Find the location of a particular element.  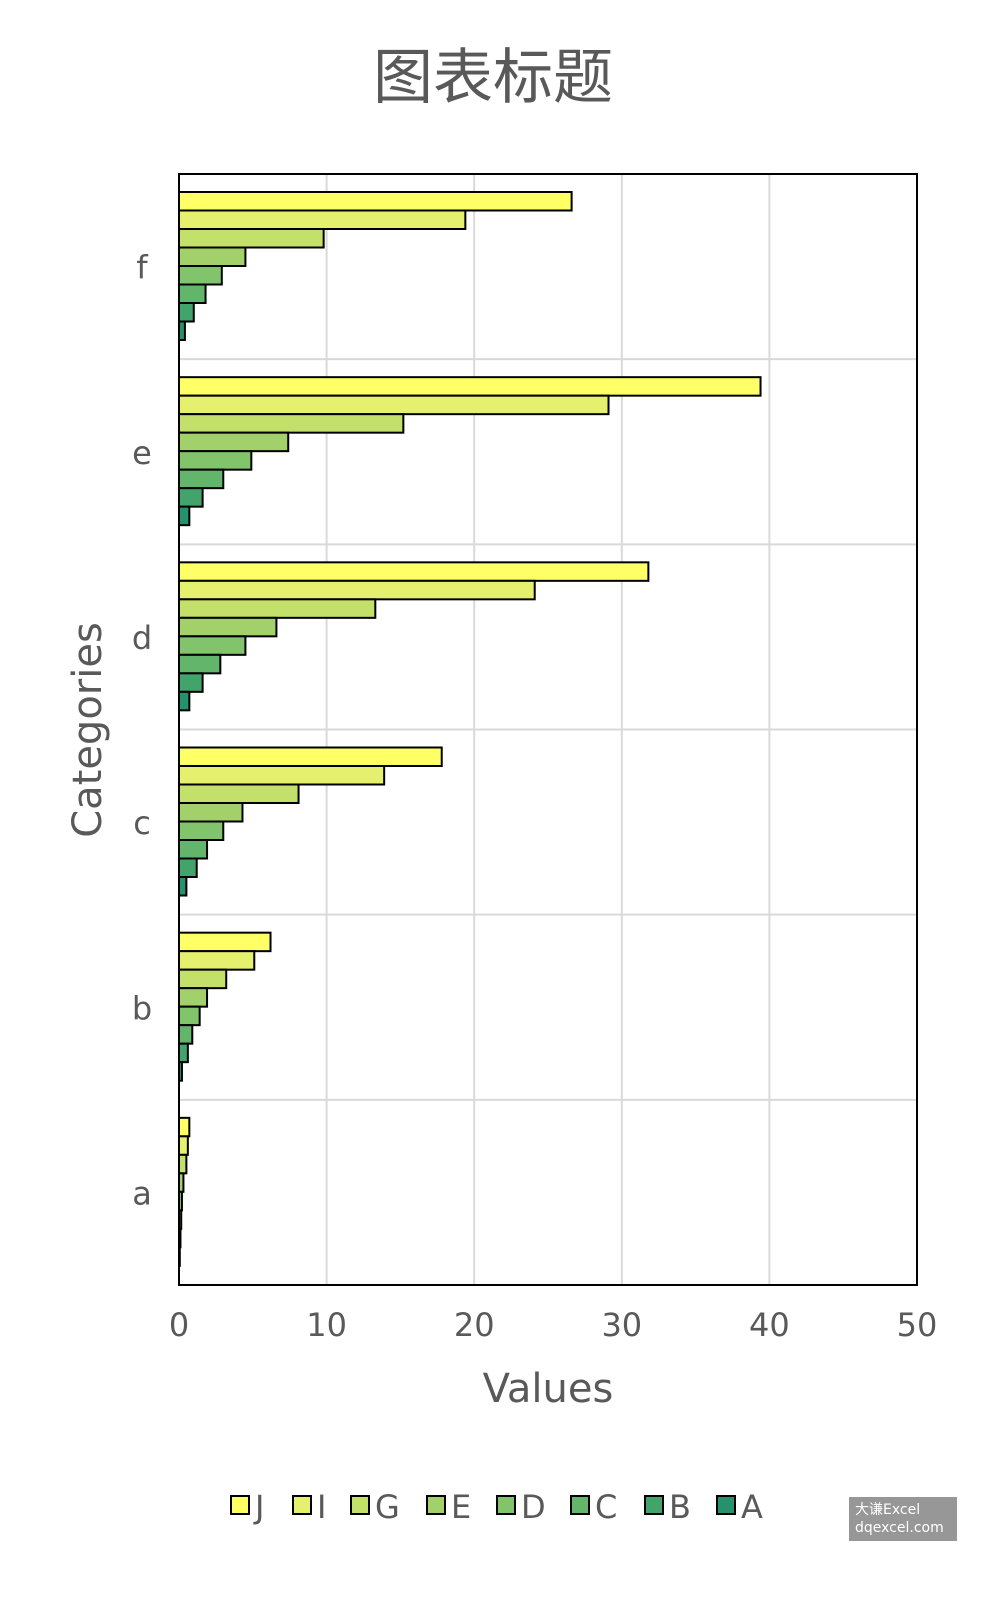

bar-C-c is located at coordinates (193, 849).